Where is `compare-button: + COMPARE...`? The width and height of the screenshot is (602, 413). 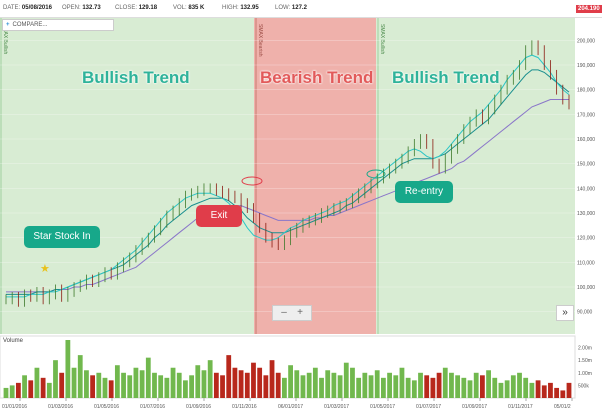
compare-button: + COMPARE... is located at coordinates (58, 25).